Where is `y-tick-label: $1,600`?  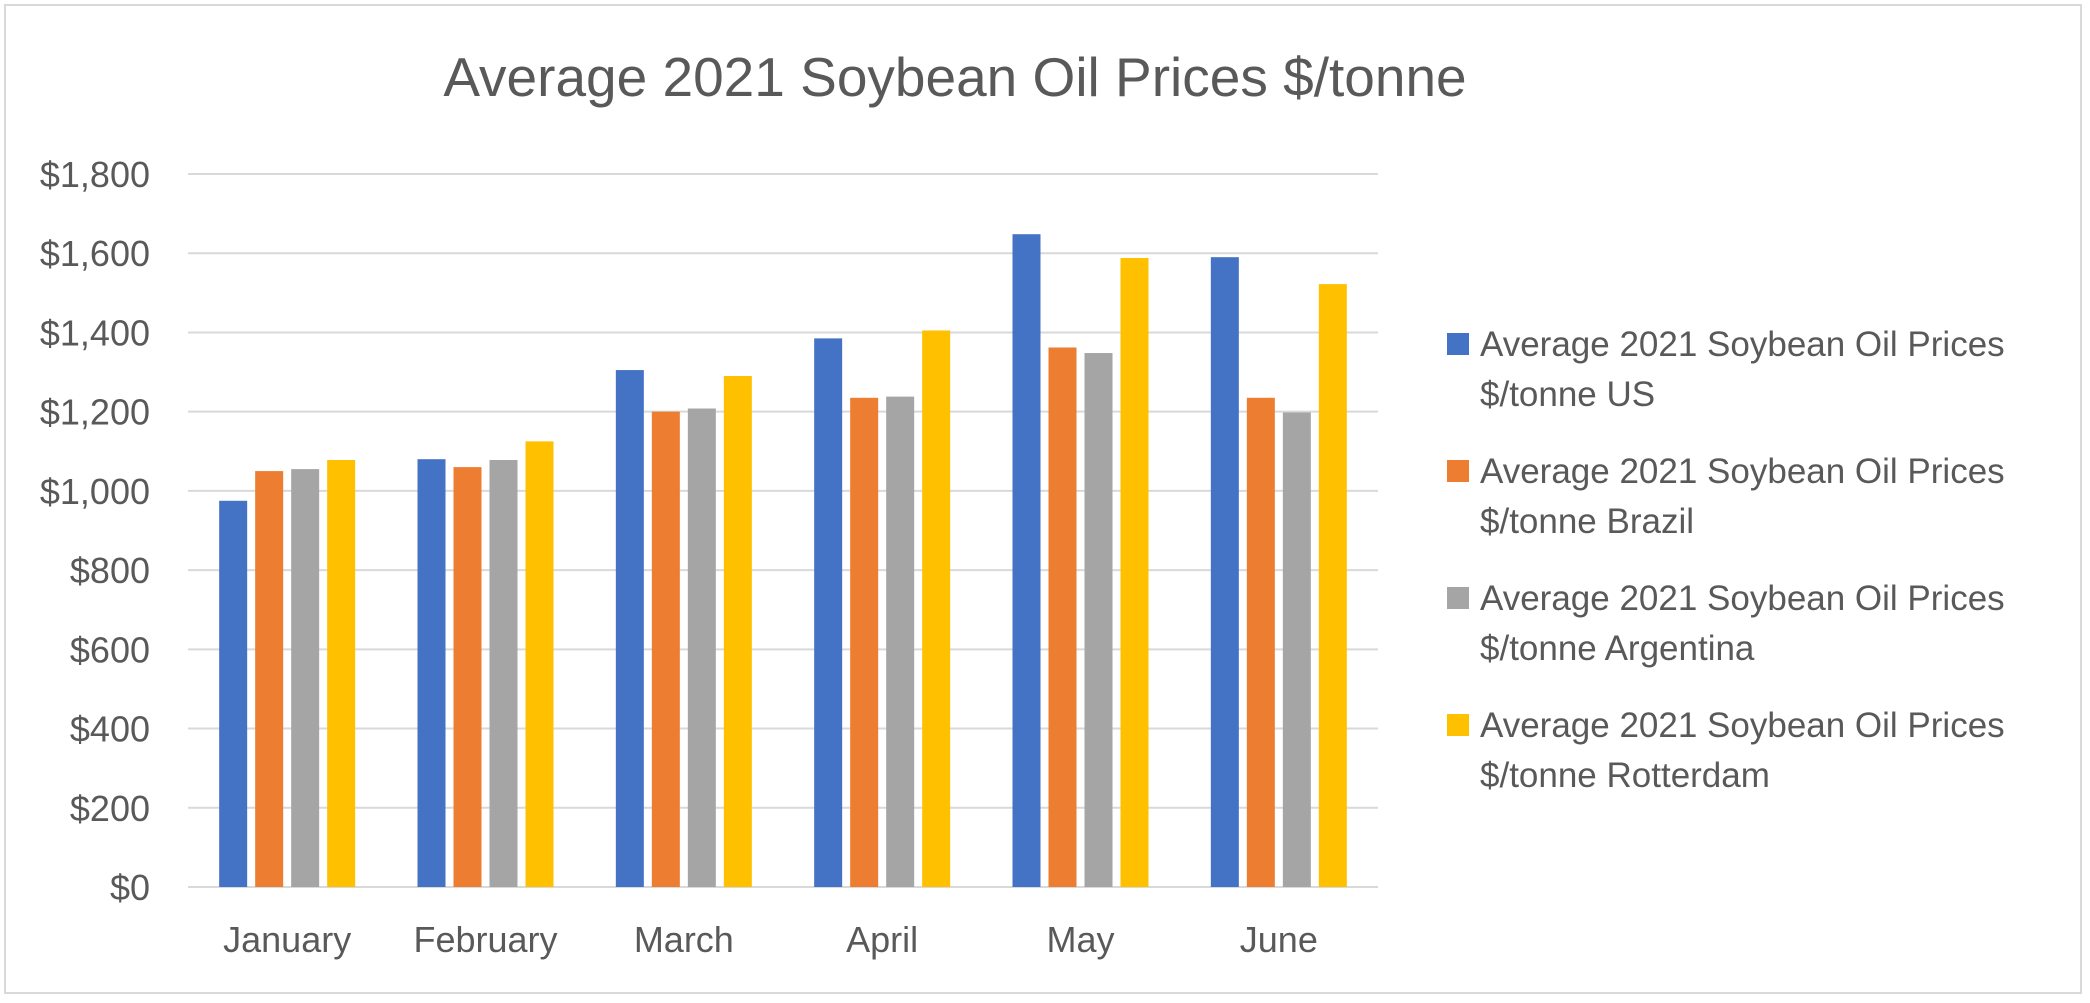 y-tick-label: $1,600 is located at coordinates (95, 253).